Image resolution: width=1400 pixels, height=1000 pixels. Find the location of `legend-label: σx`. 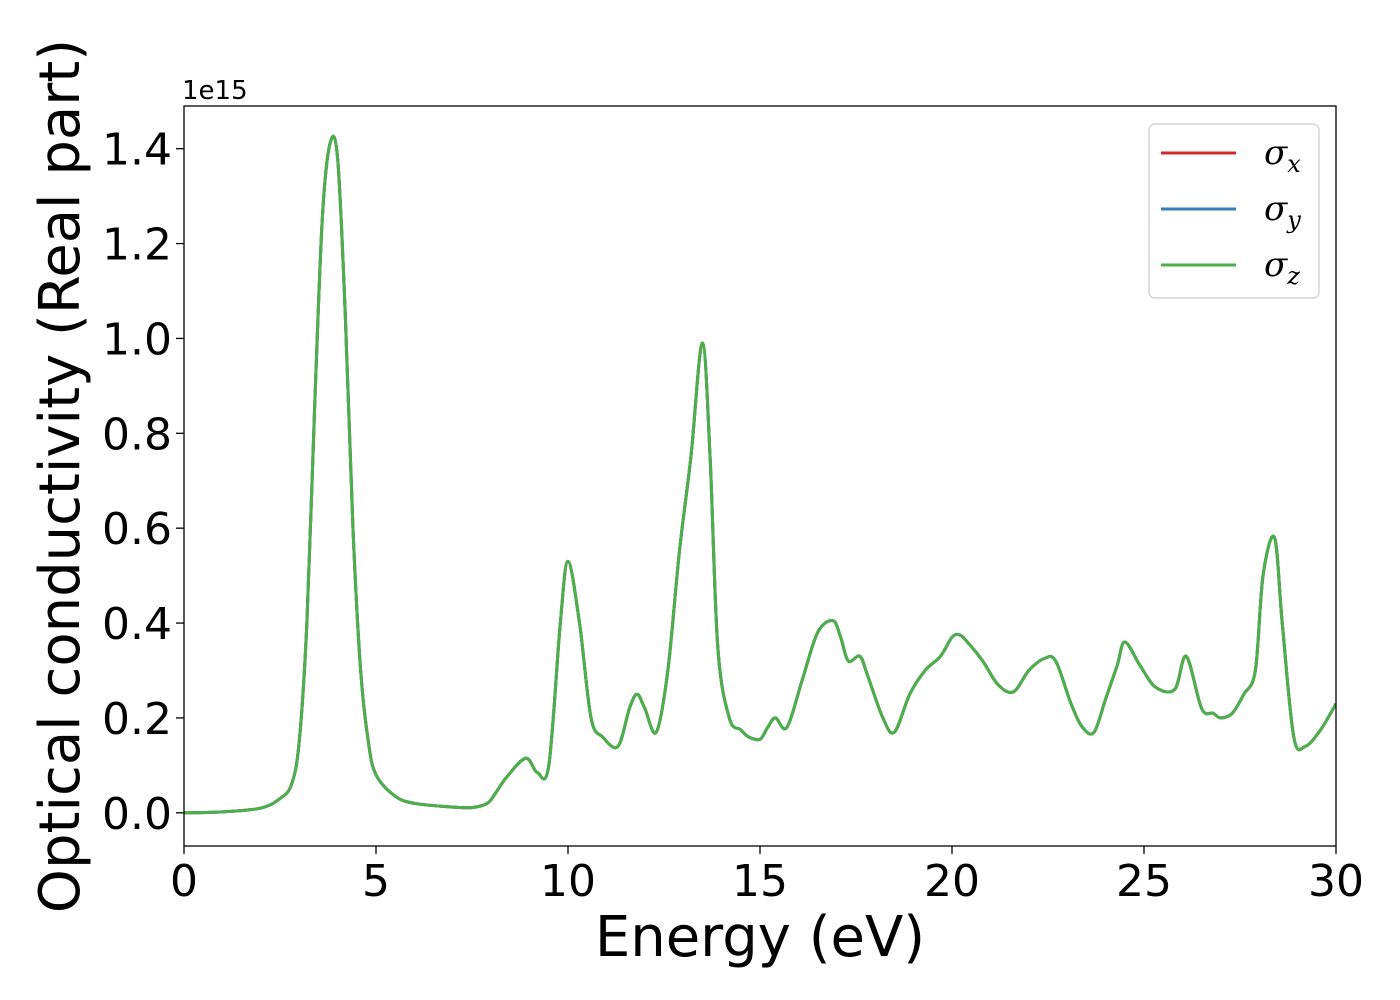

legend-label: σx is located at coordinates (1282, 155).